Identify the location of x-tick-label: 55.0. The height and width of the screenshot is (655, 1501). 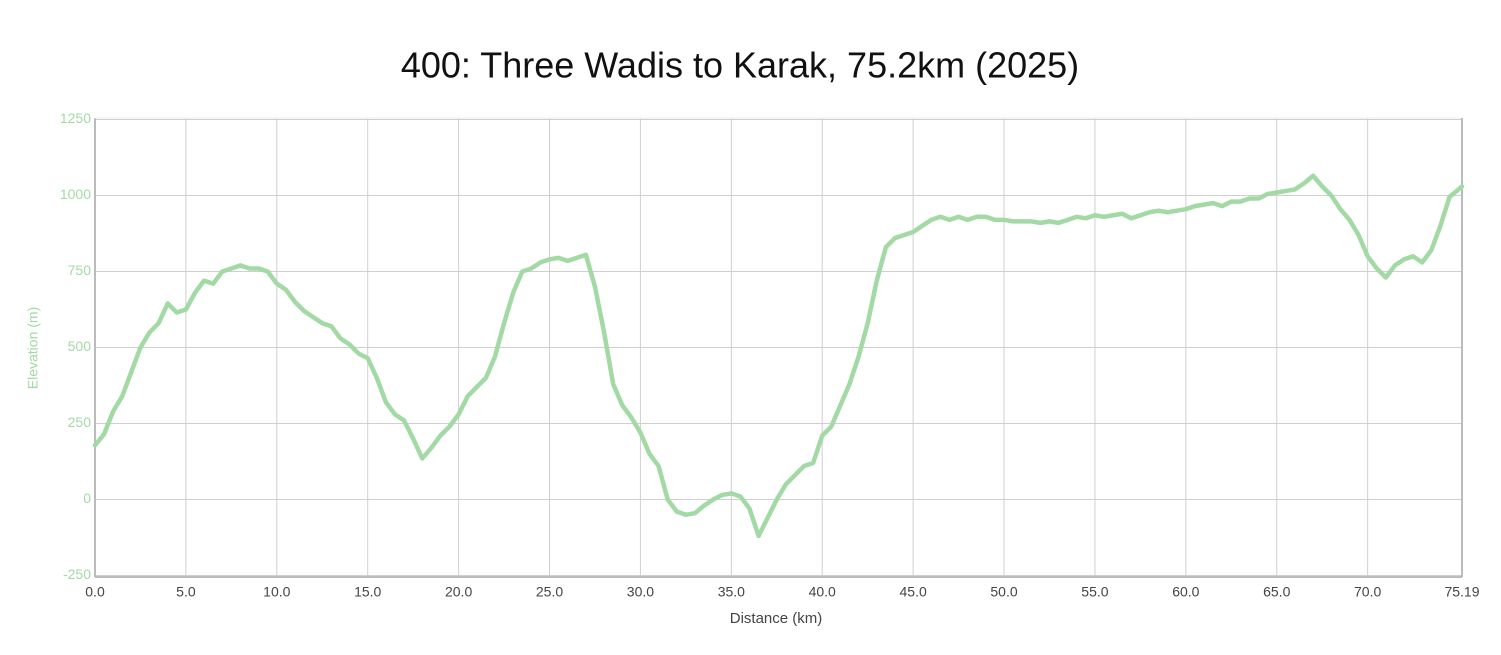
(1094, 592).